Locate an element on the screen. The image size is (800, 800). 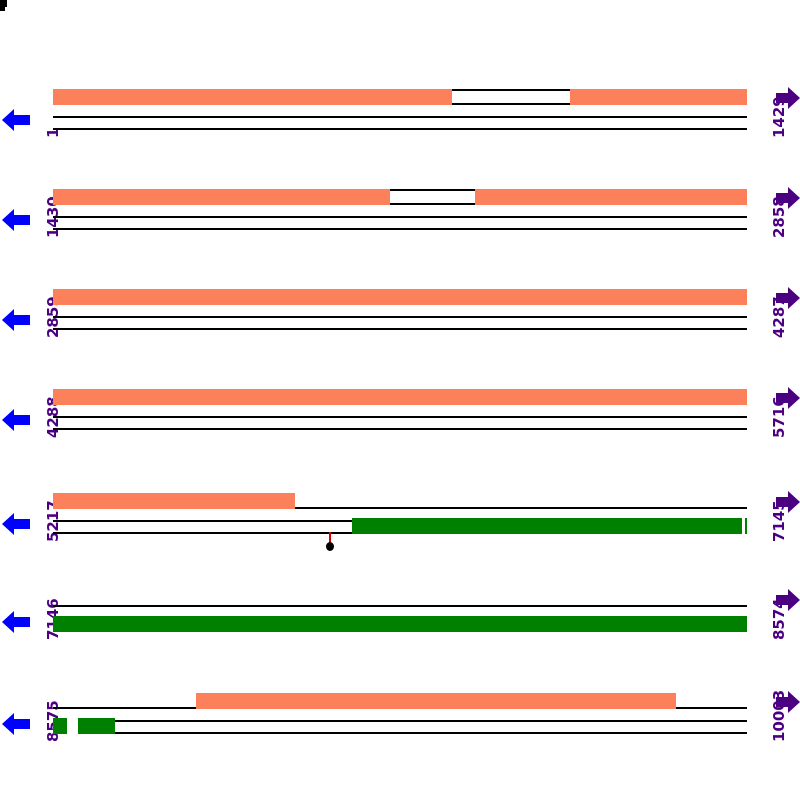
frame-row: 857510003 is located at coordinates (400, 732).